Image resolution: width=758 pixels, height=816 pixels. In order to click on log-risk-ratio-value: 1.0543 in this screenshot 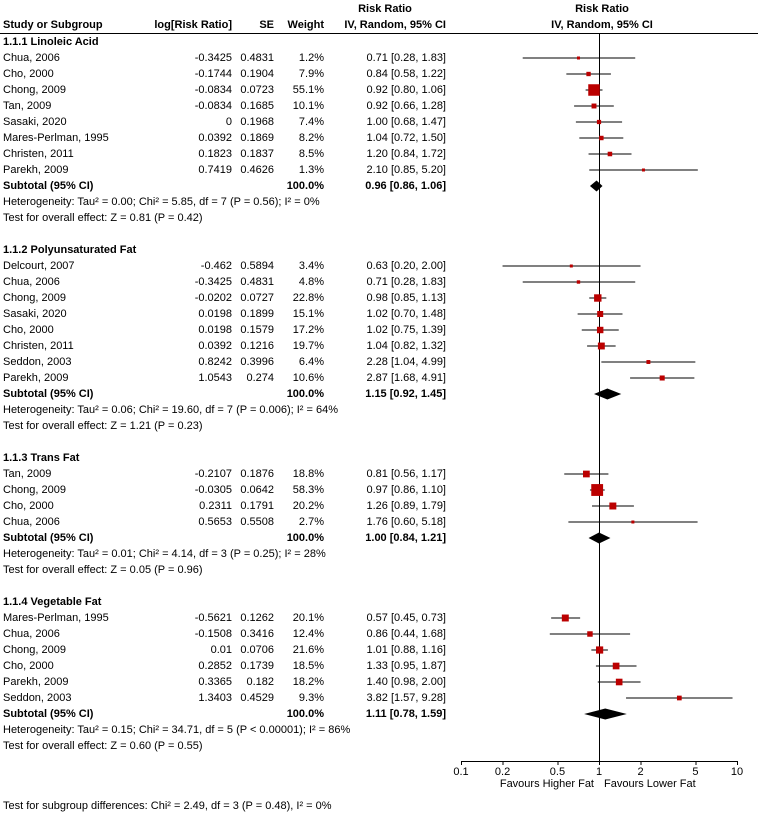, I will do `click(215, 378)`.